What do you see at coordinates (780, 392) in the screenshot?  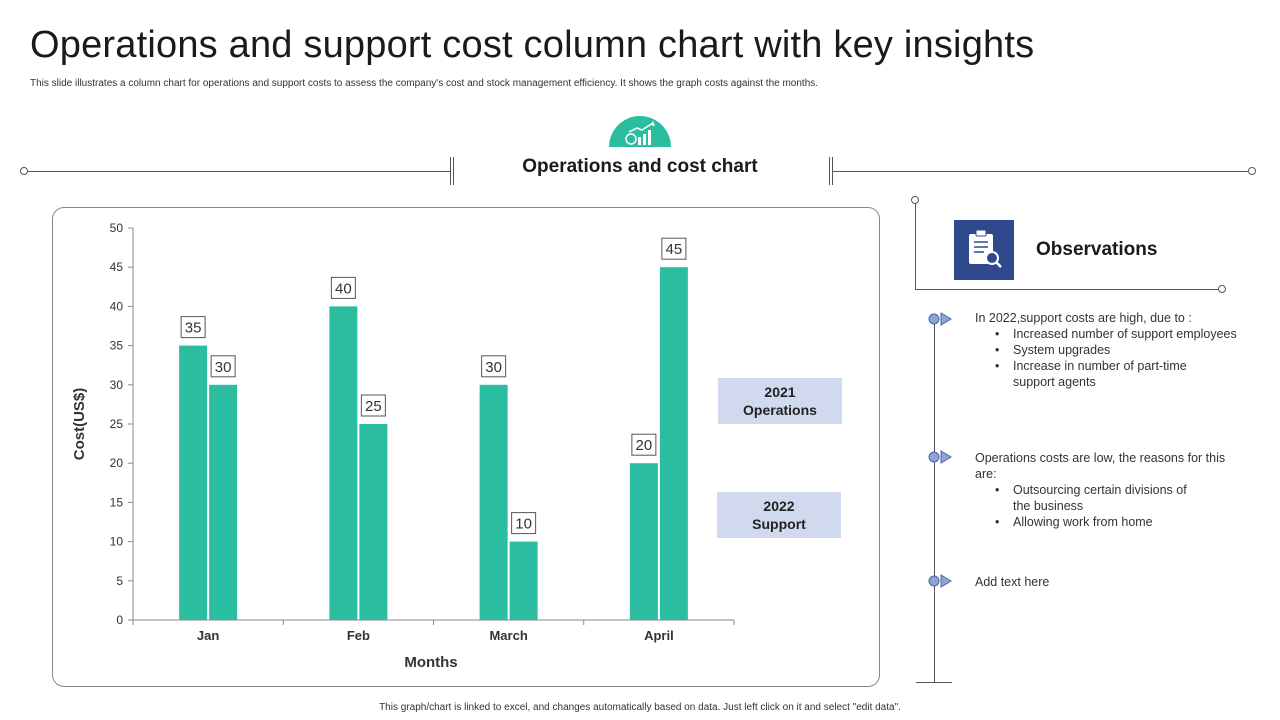 I see `legend-year: 2021` at bounding box center [780, 392].